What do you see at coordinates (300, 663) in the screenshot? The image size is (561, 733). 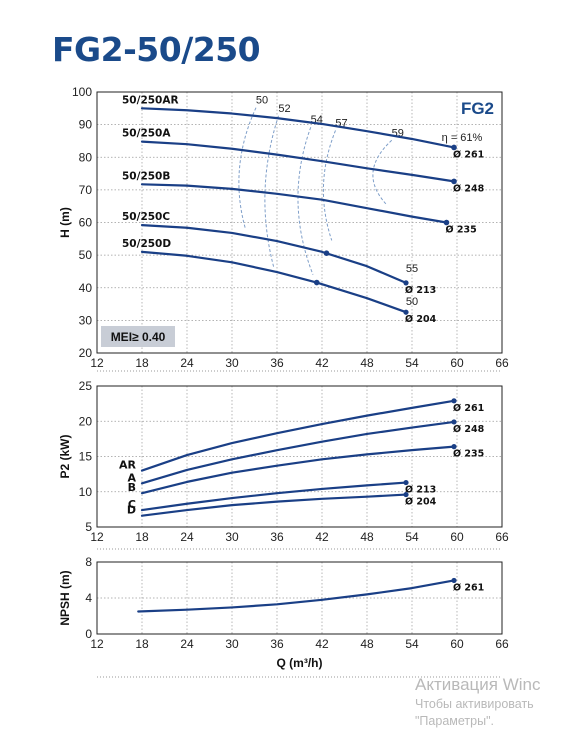 I see `x-axis-label: Q (m³/h)` at bounding box center [300, 663].